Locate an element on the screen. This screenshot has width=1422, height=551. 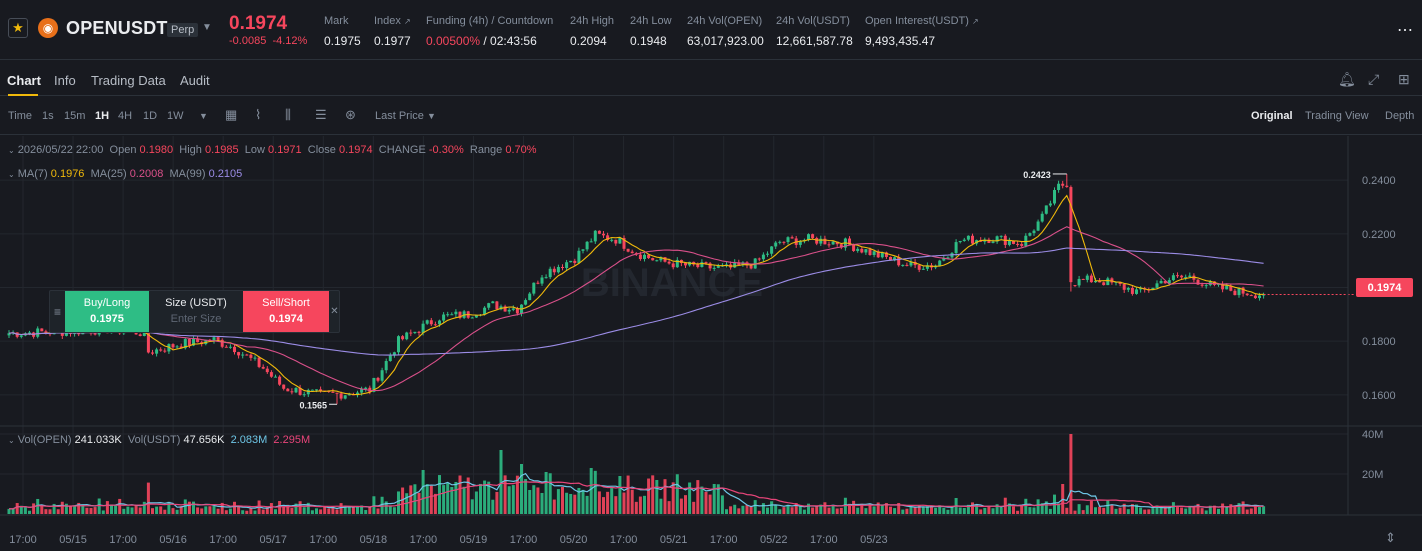
bell-icon: 🔔︎ is located at coordinates (1347, 79).